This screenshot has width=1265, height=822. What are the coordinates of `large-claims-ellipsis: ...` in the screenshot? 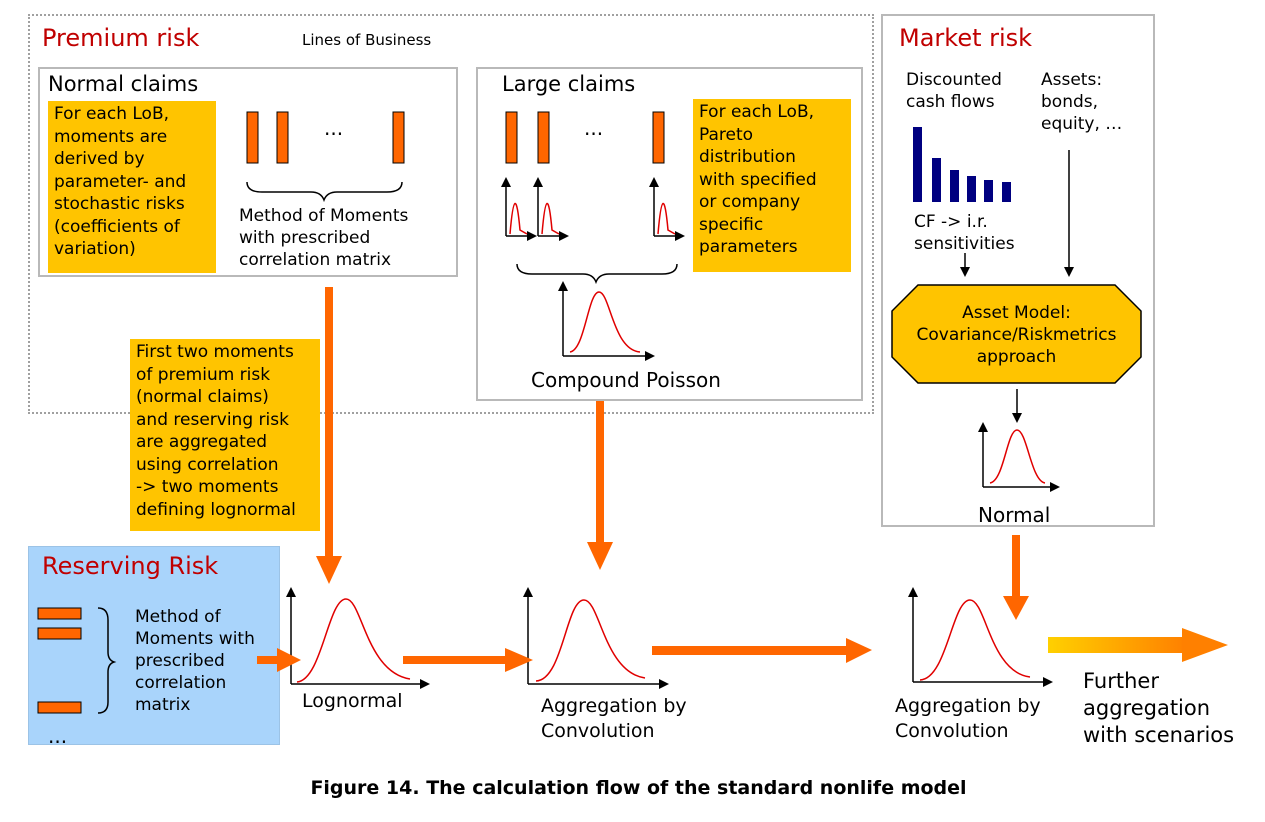 It's located at (594, 128).